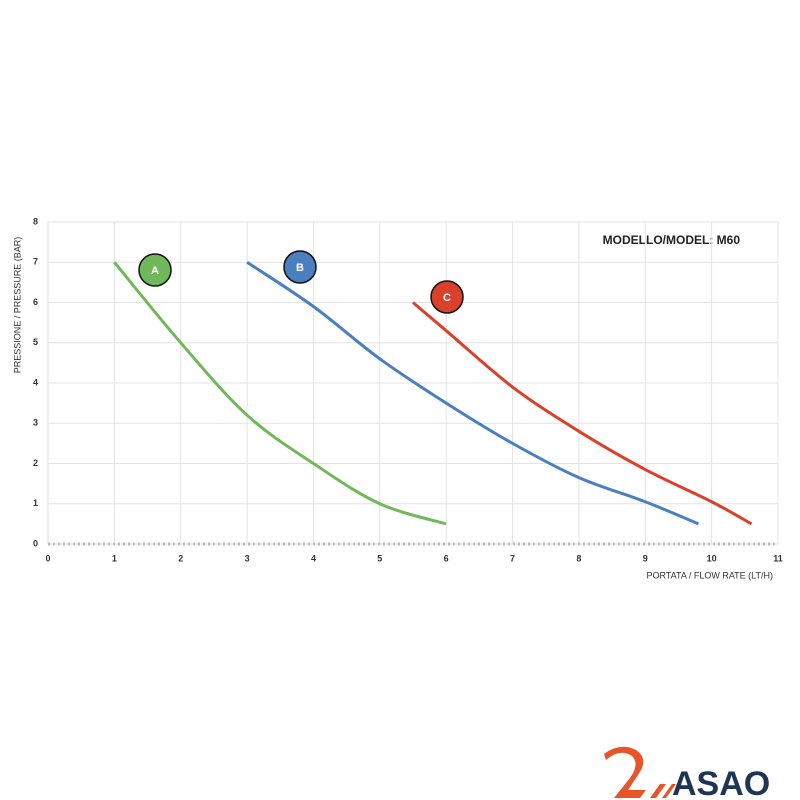  I want to click on x-tick-label: 8, so click(578, 558).